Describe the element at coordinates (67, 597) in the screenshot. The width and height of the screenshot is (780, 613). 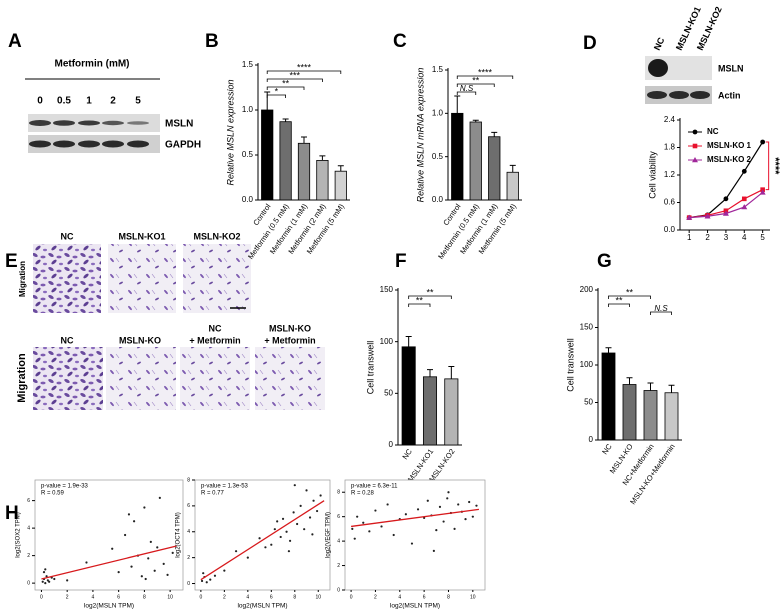
I see `x-tick-label: 2` at that location.